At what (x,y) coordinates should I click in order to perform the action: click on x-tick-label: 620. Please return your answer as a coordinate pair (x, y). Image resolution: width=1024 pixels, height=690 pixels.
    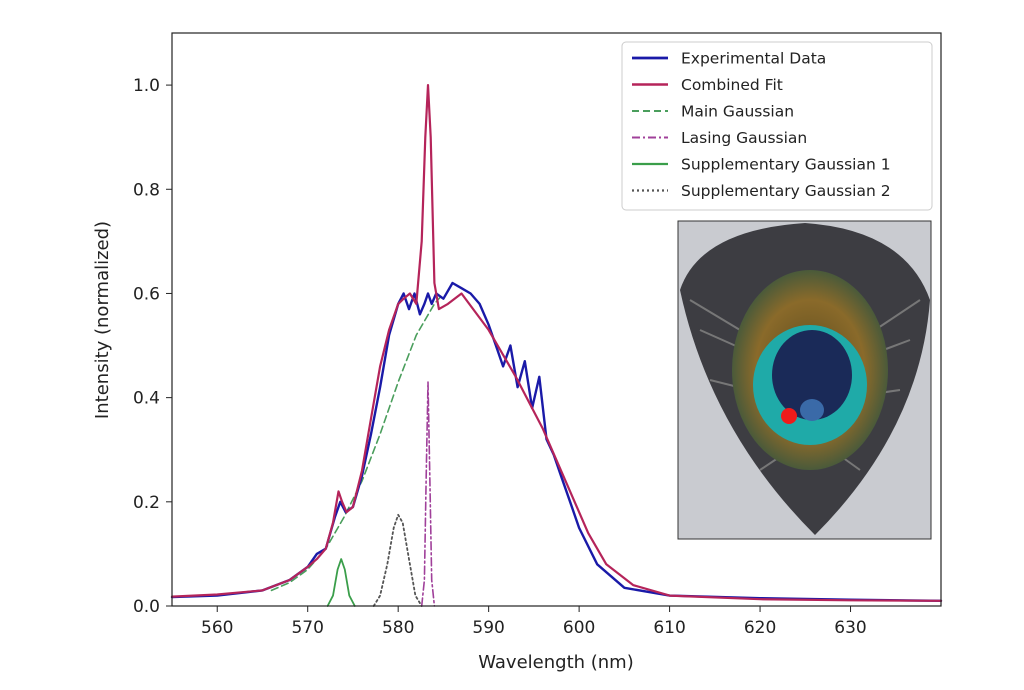
    Looking at the image, I should click on (760, 628).